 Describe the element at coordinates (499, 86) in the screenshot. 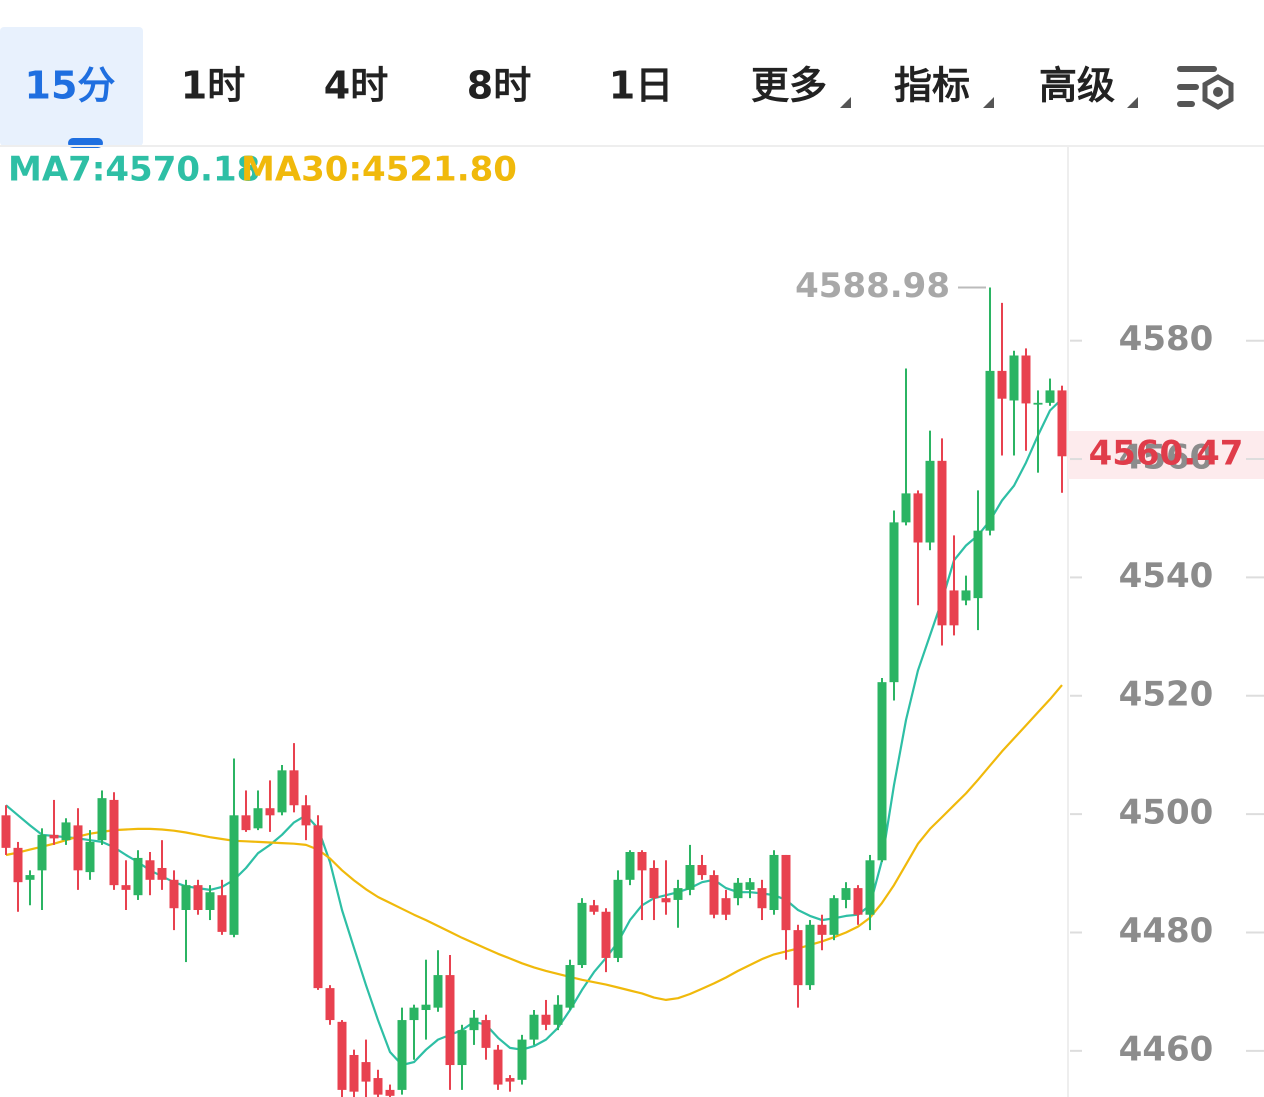

I see `tab: 8时` at that location.